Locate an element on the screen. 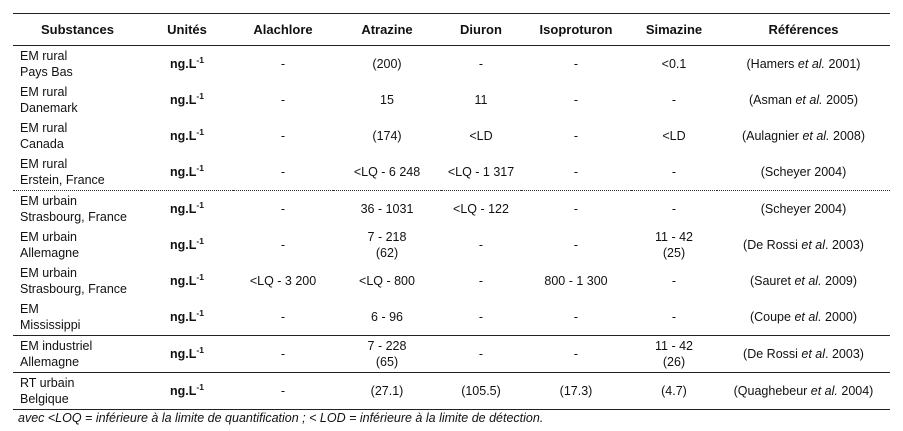 Image resolution: width=903 pixels, height=431 pixels. reference-author: (Quaghebeur is located at coordinates (772, 391).